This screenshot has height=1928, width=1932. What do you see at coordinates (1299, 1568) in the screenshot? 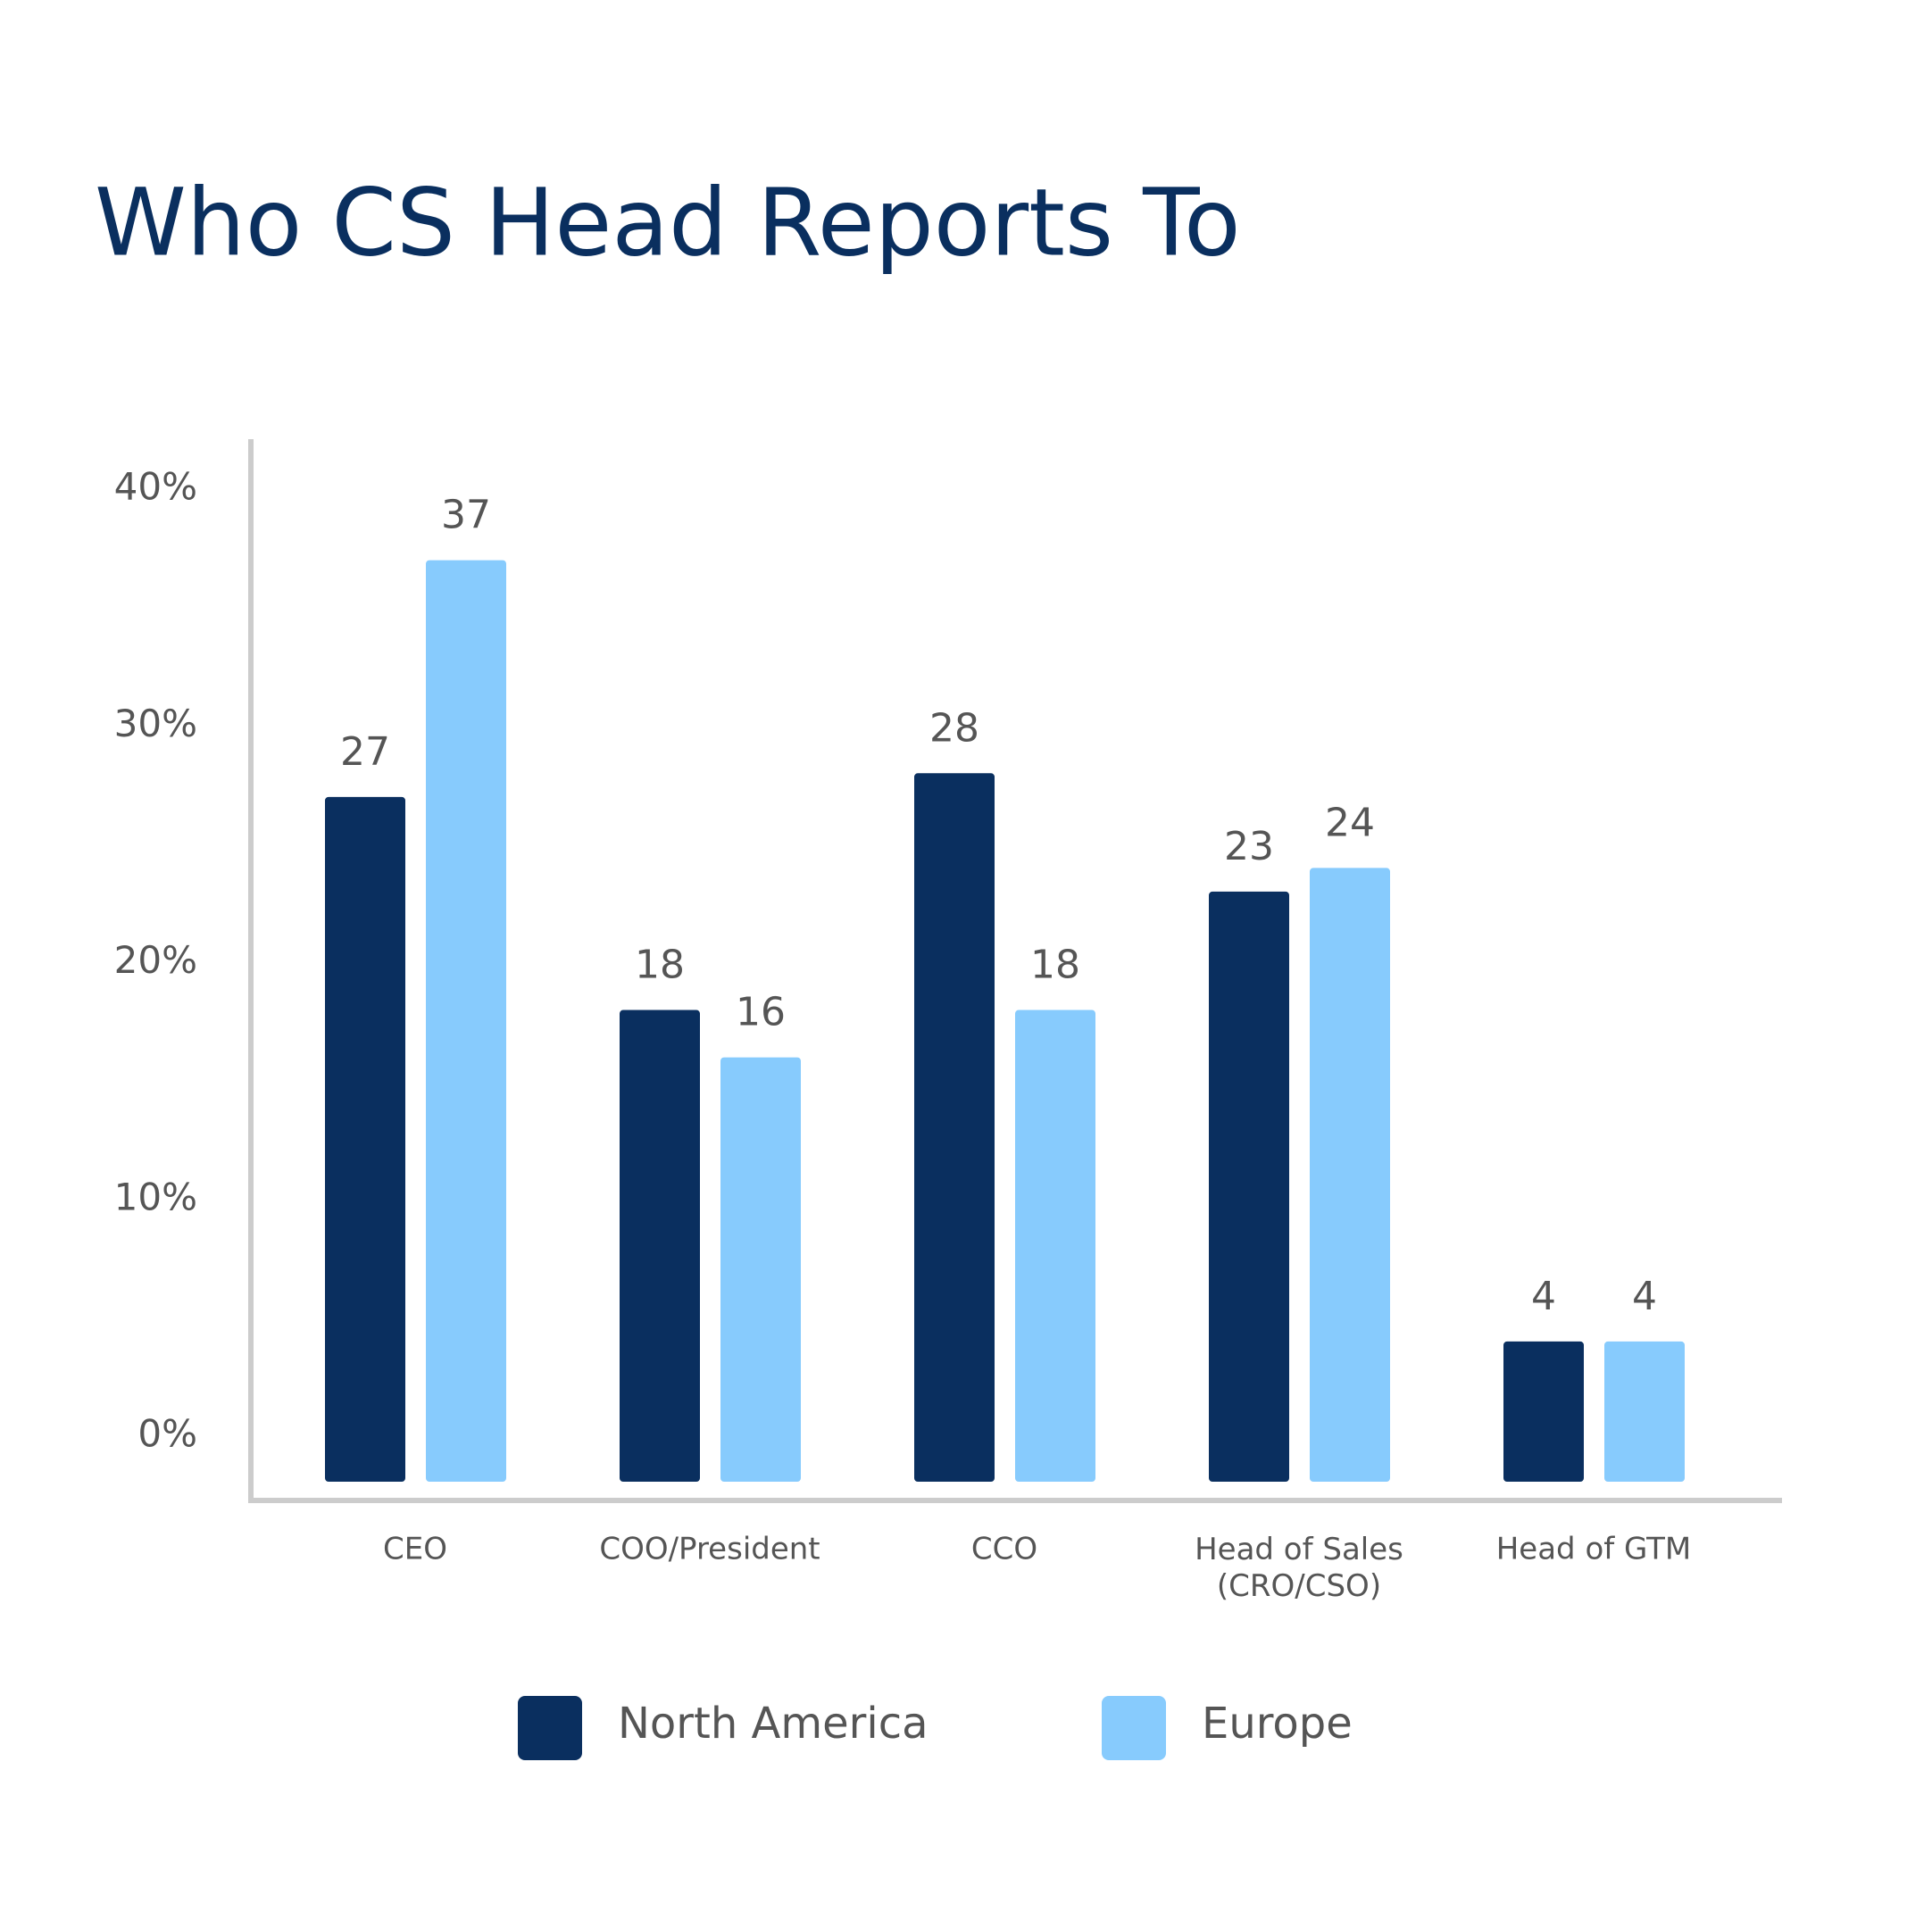
I see `x-tick-label: Head of Sales (CRO/CSO)` at bounding box center [1299, 1568].